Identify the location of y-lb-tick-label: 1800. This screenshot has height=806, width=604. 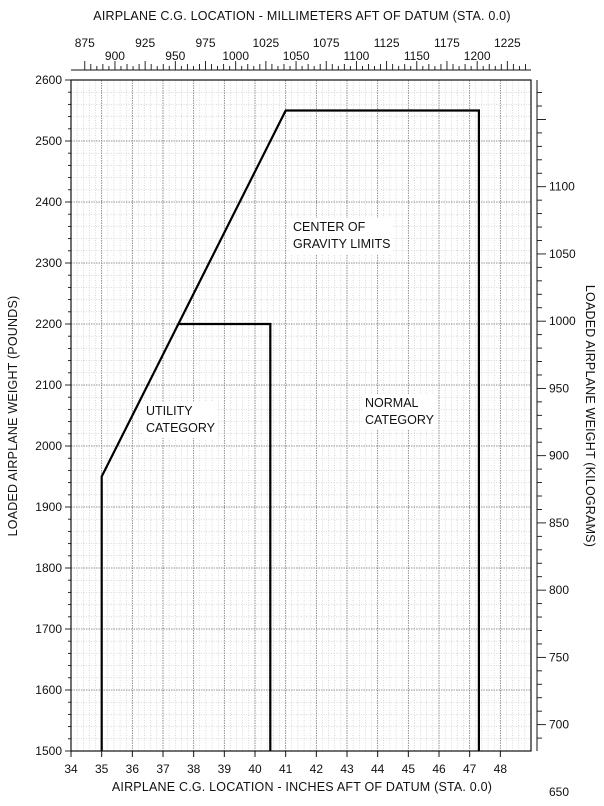
(48, 568).